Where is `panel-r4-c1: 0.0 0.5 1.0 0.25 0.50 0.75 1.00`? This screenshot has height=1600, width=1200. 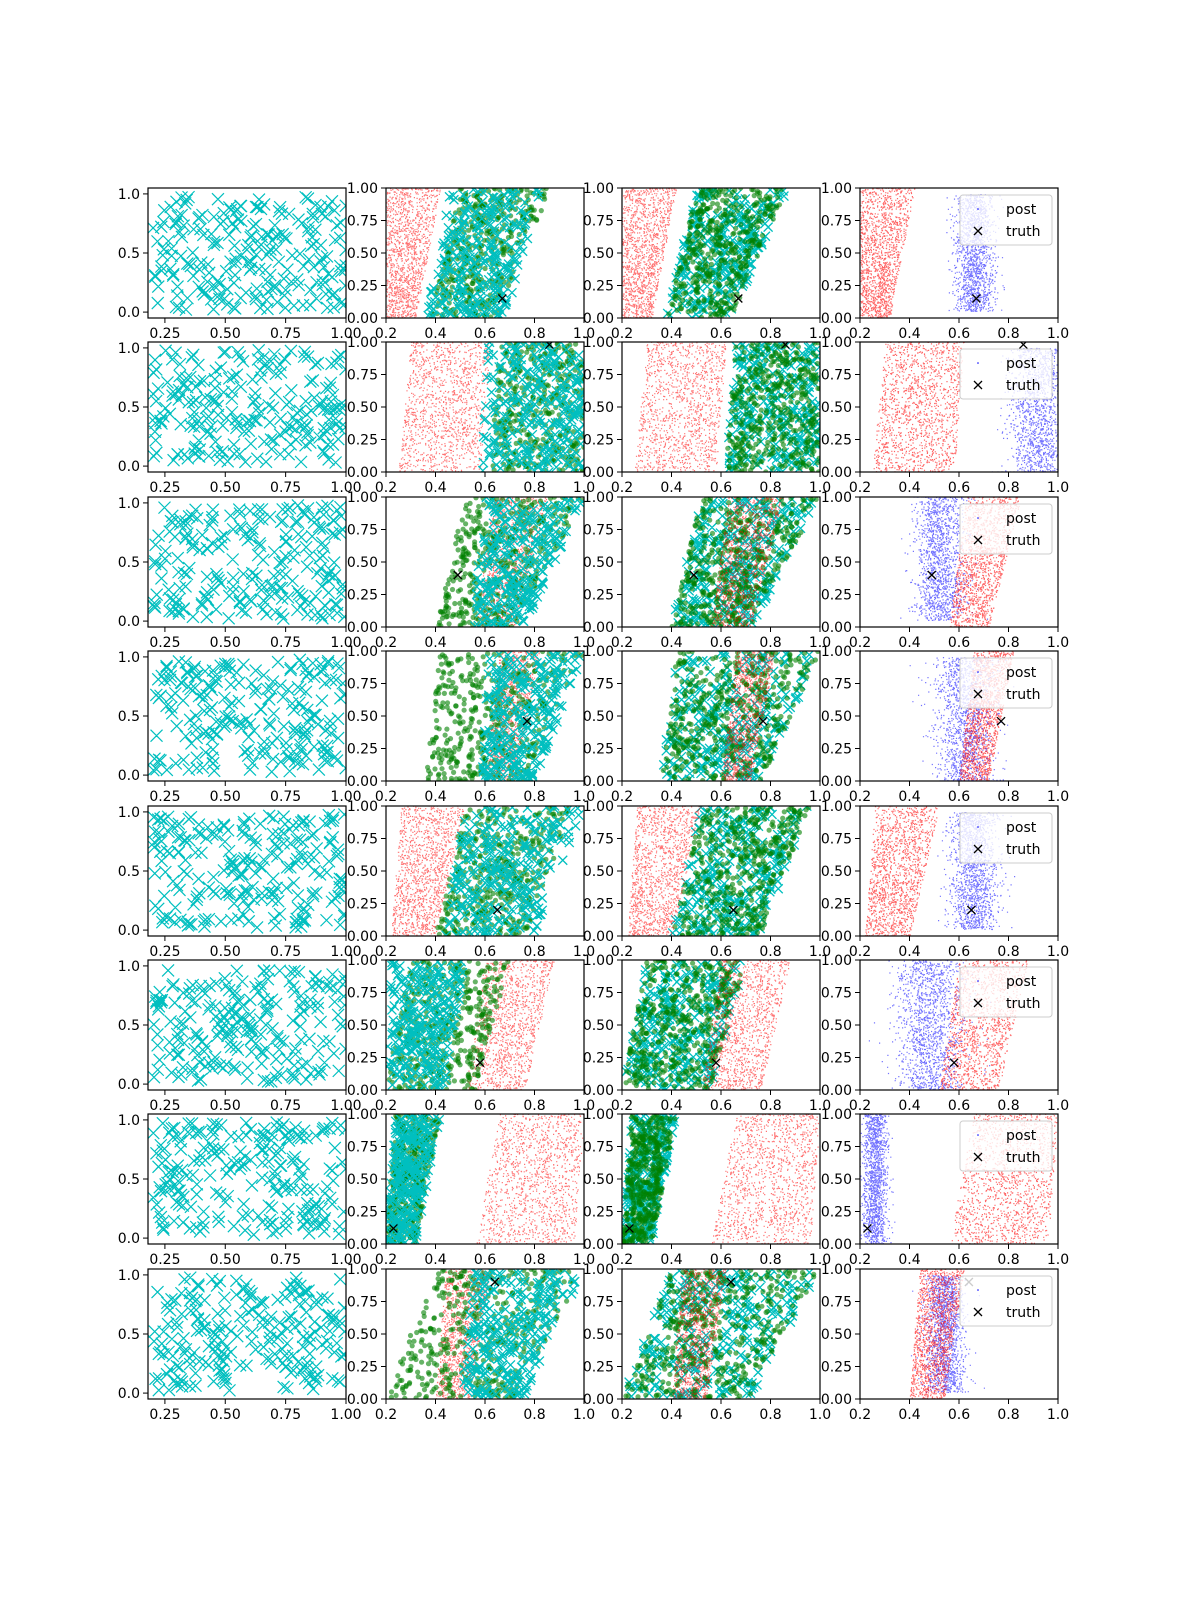
panel-r4-c1: 0.0 0.5 1.0 0.25 0.50 0.75 1.00 is located at coordinates (240, 727).